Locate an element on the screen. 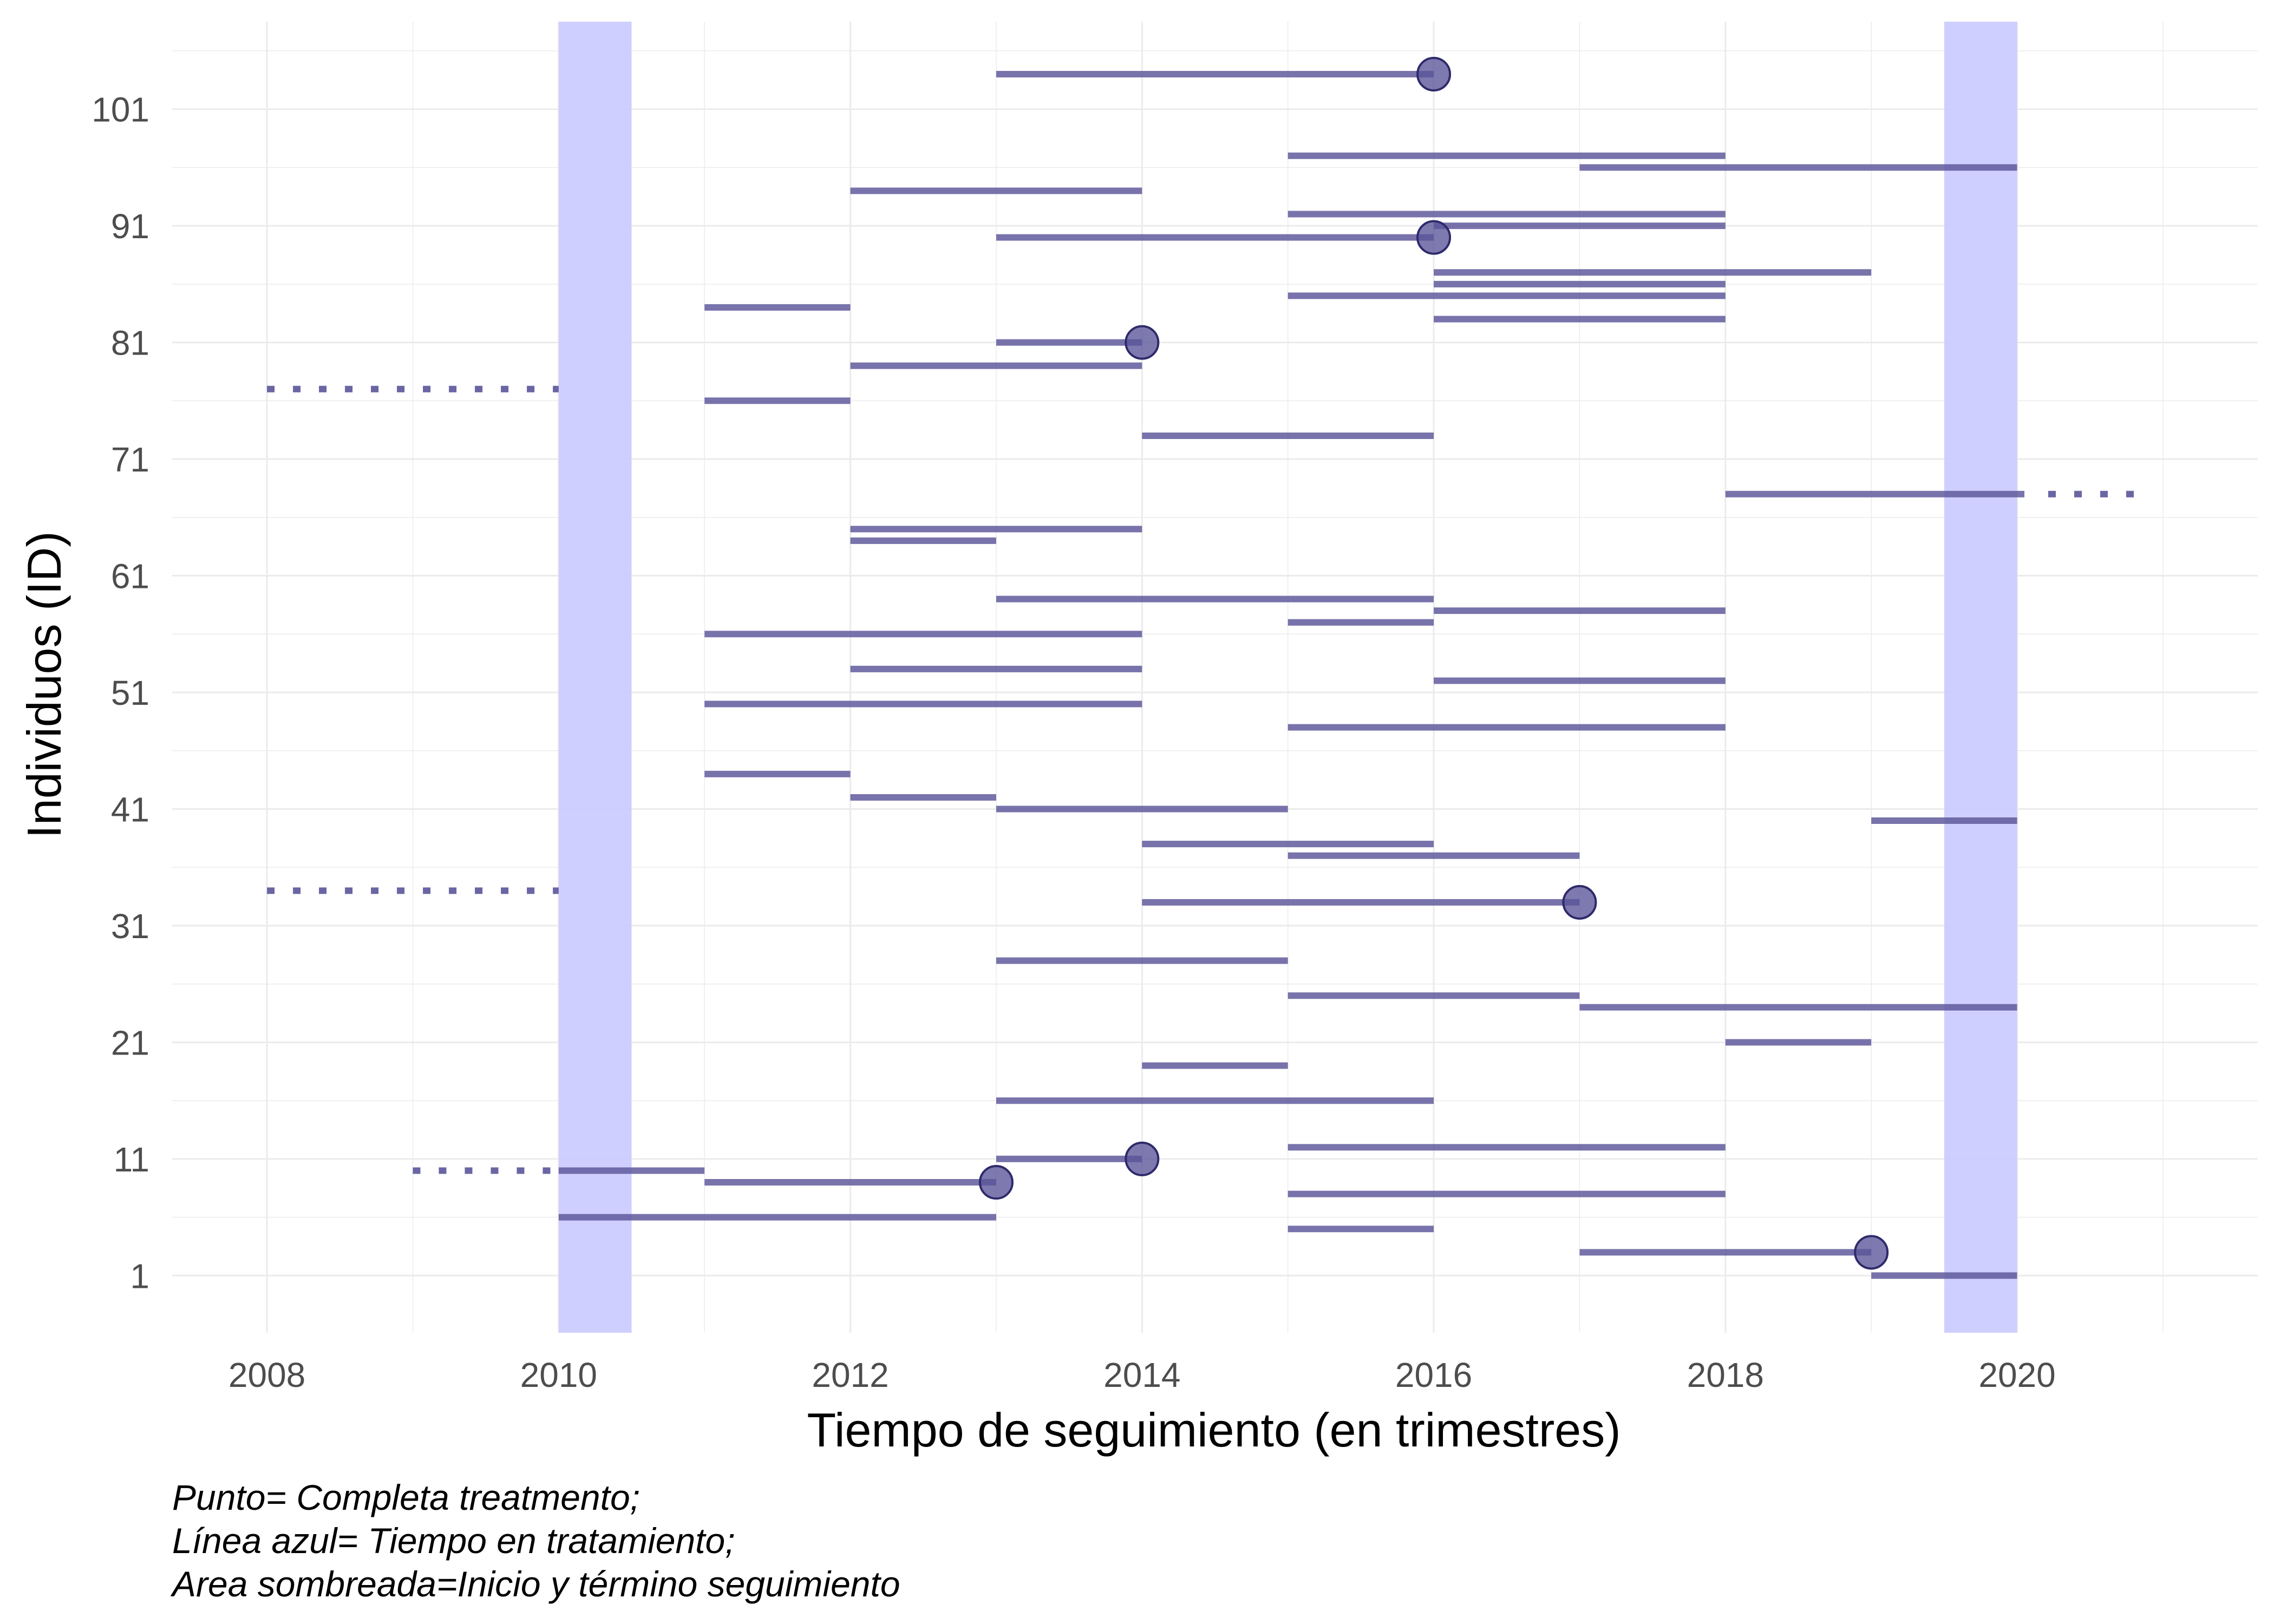 The height and width of the screenshot is (1624, 2274). x-tick-label: 2014 is located at coordinates (1141, 1374).